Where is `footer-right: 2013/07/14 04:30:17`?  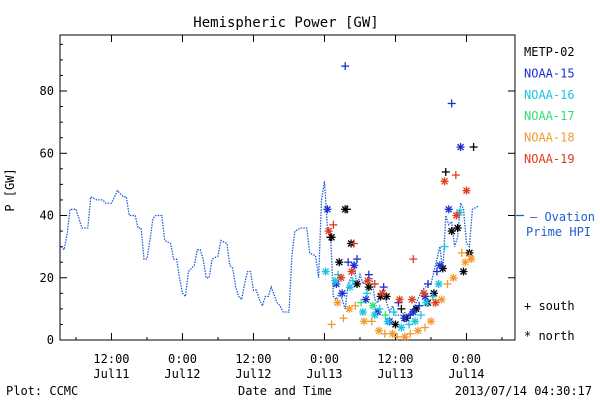 footer-right: 2013/07/14 04:30:17 is located at coordinates (523, 391).